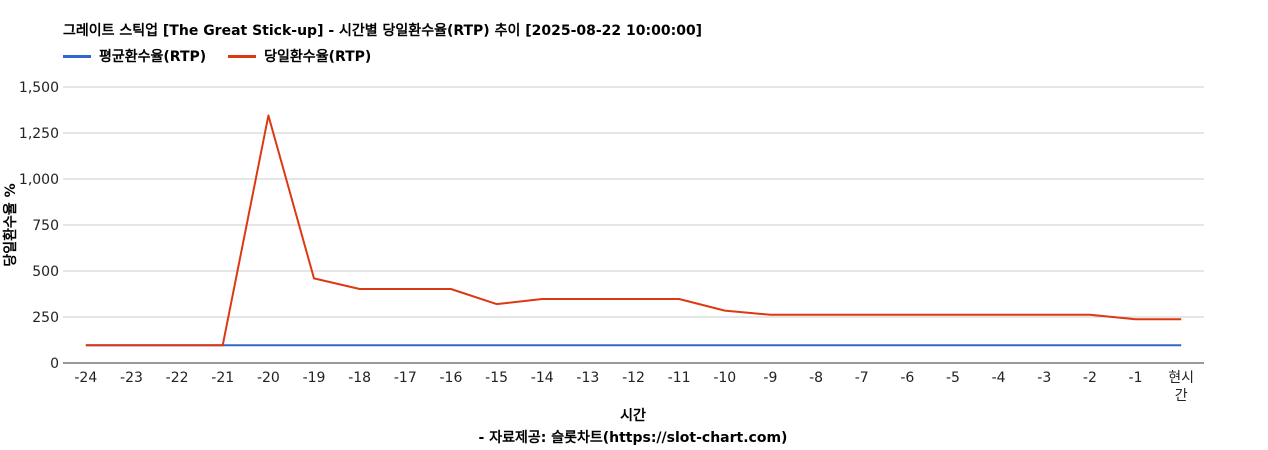 The image size is (1268, 450). I want to click on y-axis-tick-labels: 0 250 500 750 1,000 1,250 1,500, so click(39, 226).